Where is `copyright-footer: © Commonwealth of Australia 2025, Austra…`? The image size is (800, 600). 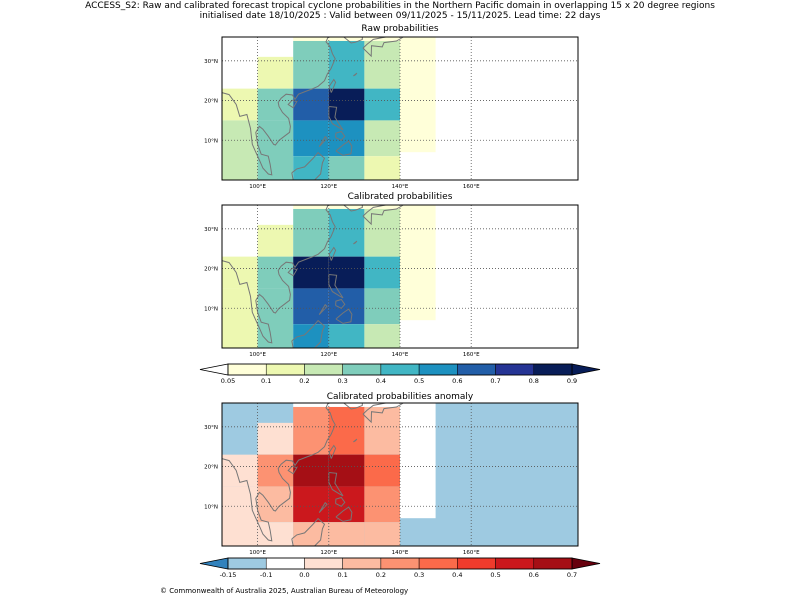 copyright-footer: © Commonwealth of Australia 2025, Austra… is located at coordinates (284, 591).